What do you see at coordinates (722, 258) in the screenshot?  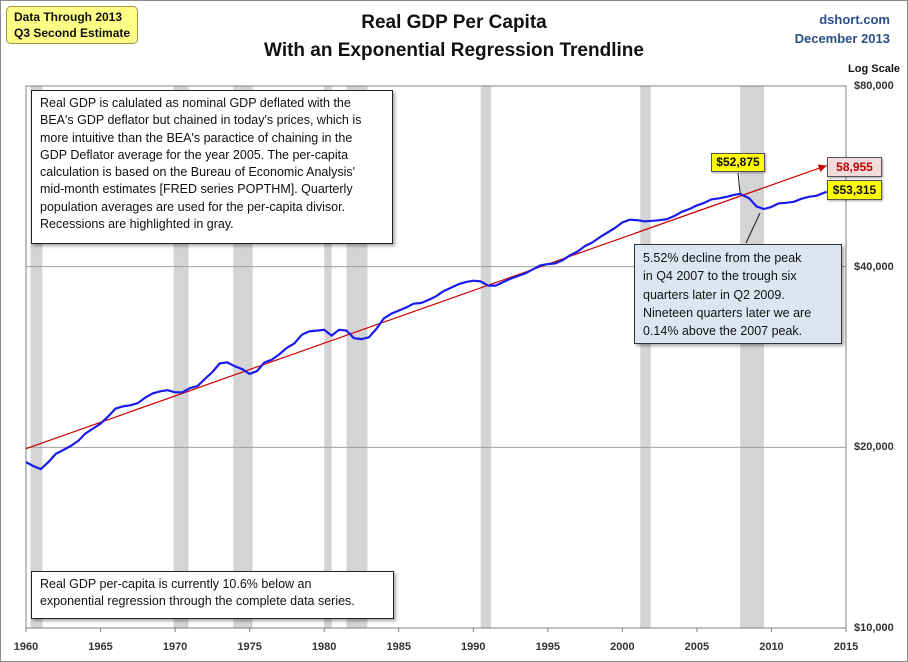 I see `note-line: 5.52% decline from the peak` at bounding box center [722, 258].